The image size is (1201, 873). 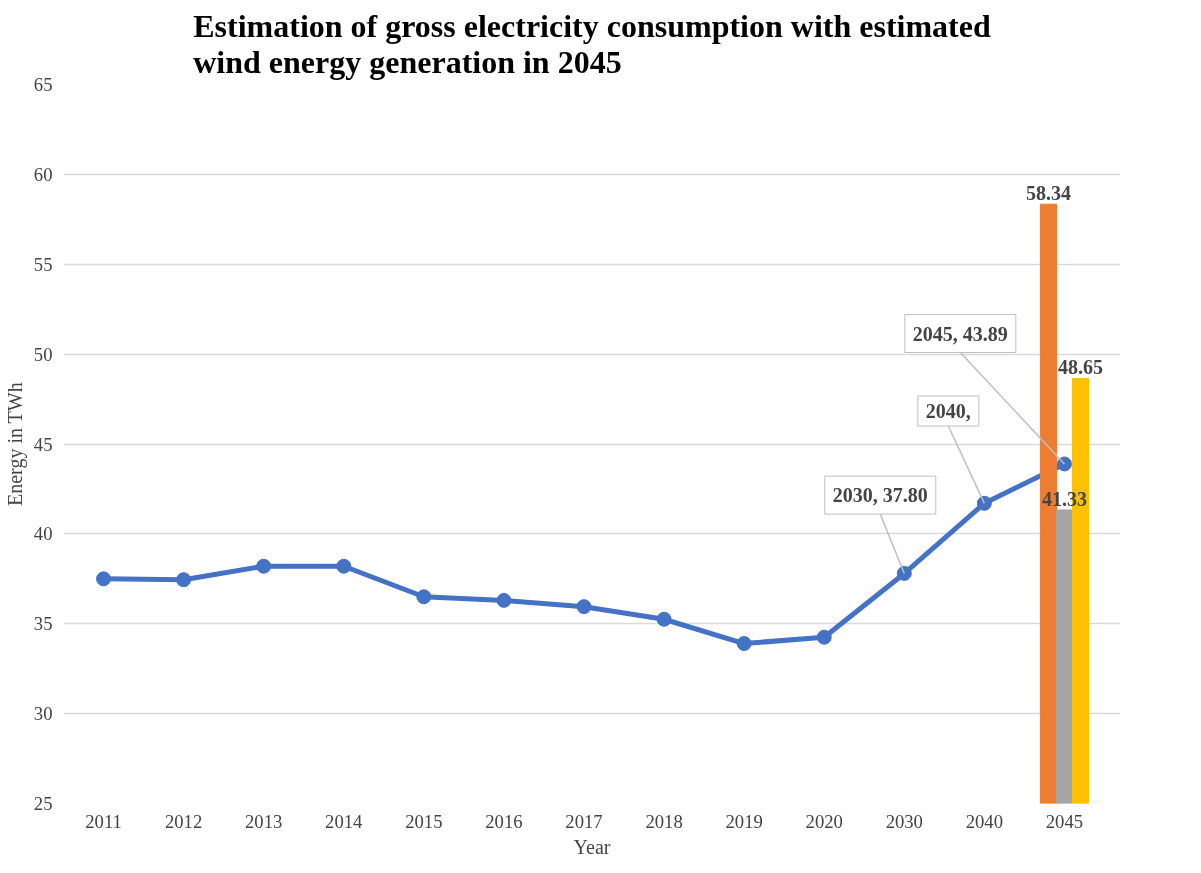 What do you see at coordinates (824, 821) in the screenshot?
I see `x-tick-label: 2020` at bounding box center [824, 821].